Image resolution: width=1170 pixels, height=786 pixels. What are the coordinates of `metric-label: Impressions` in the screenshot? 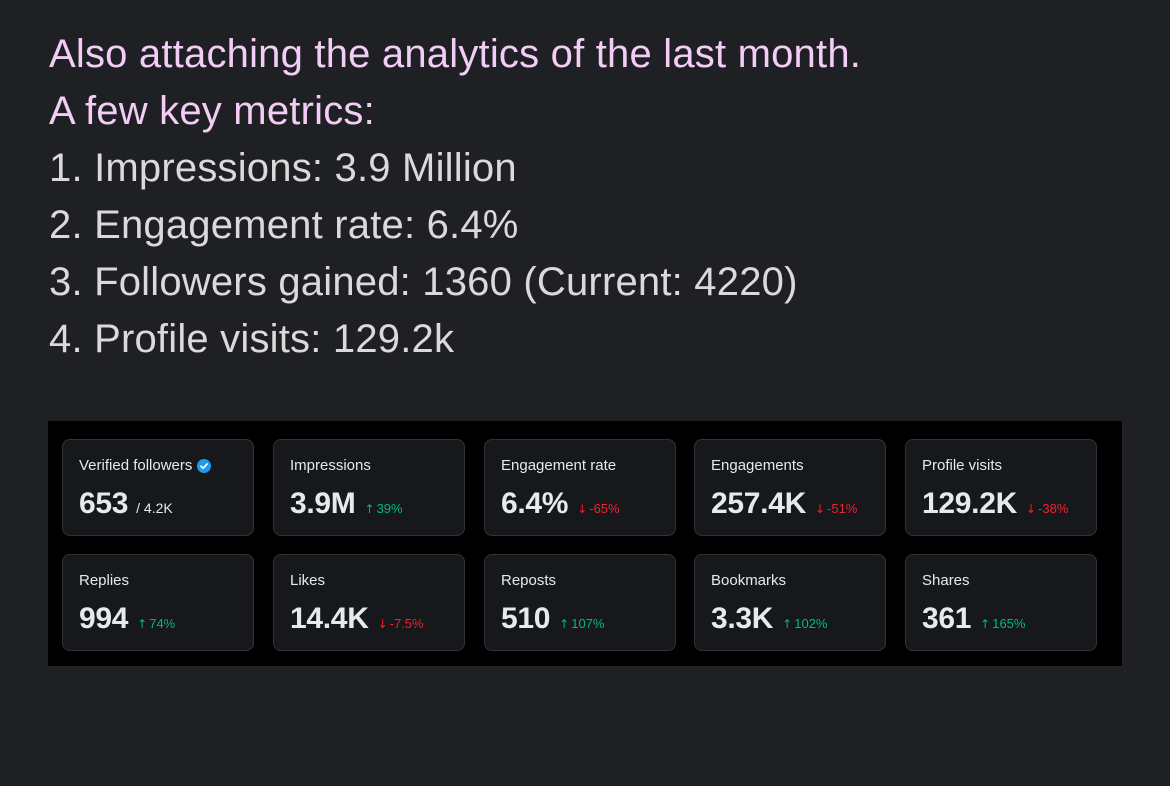 It's located at (330, 465).